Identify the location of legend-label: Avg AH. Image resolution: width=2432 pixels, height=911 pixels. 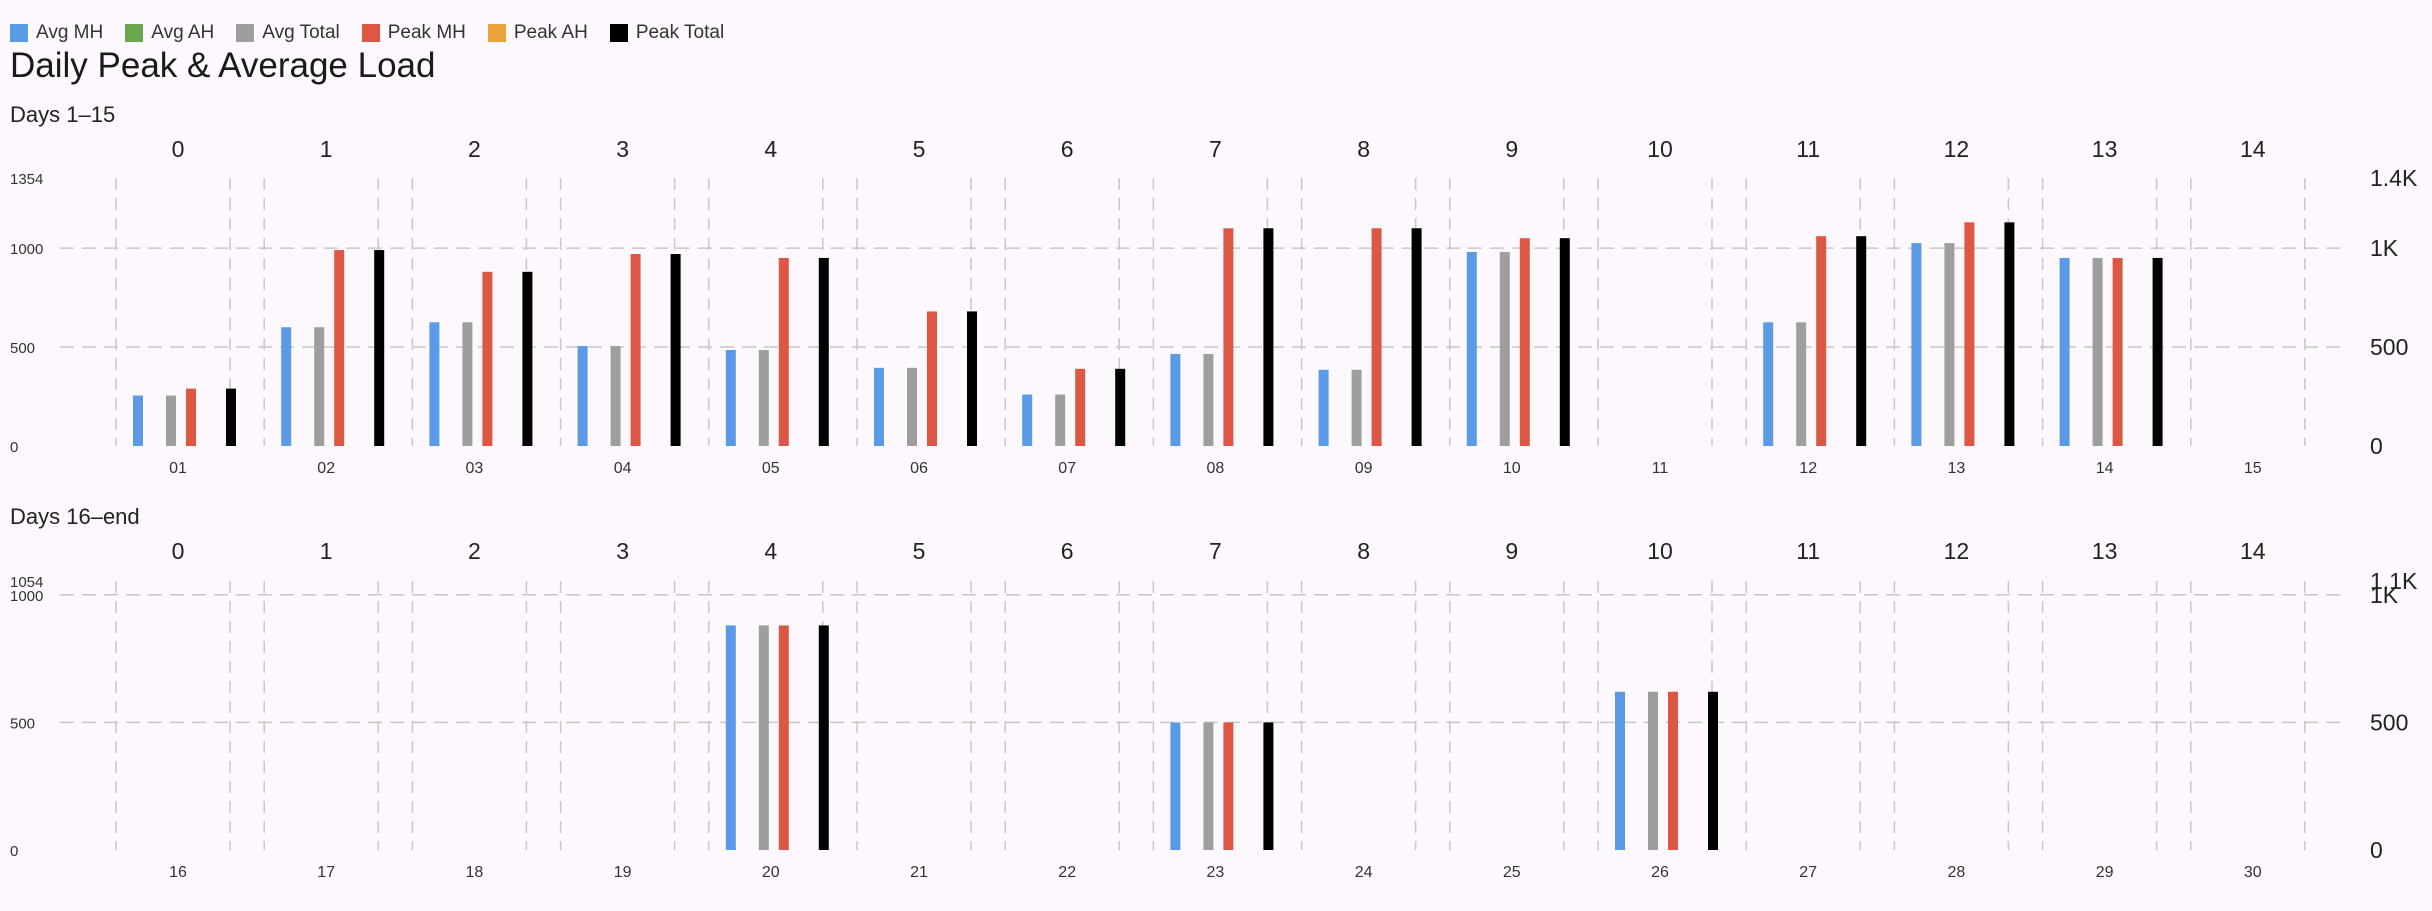
(183, 32).